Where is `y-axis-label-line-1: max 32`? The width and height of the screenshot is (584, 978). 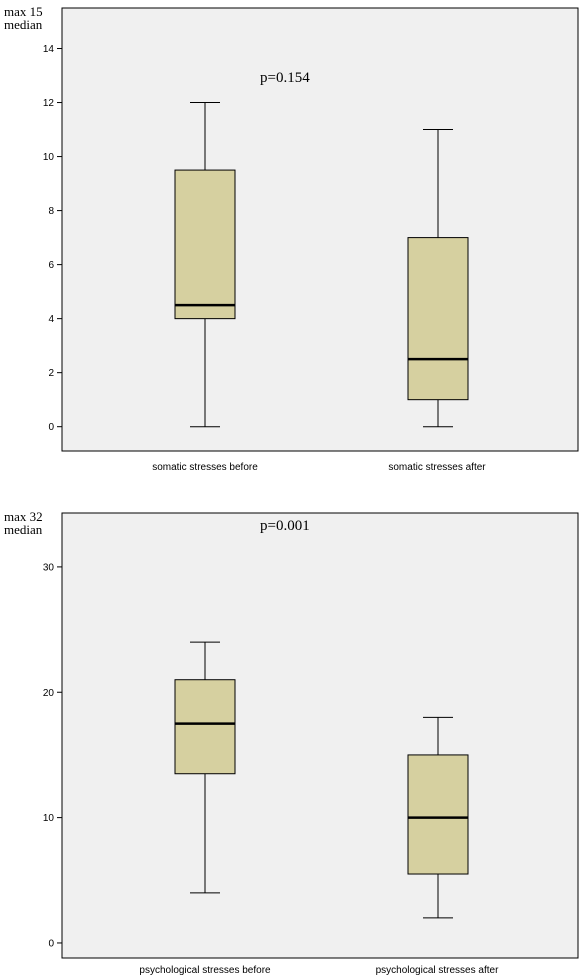
y-axis-label-line-1: max 32 is located at coordinates (23, 516).